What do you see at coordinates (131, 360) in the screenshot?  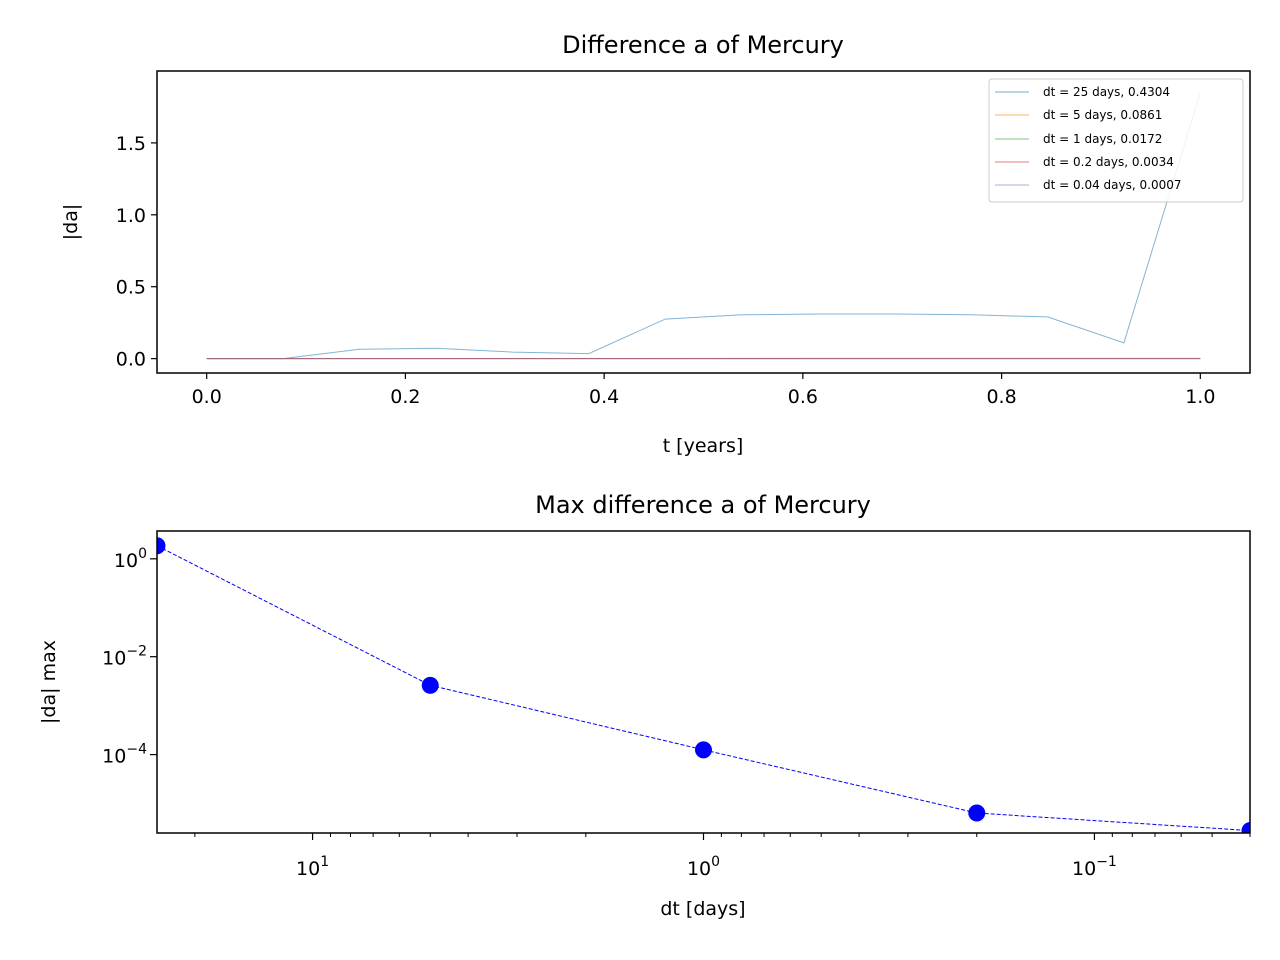 I see `y-tick-label: 0.0` at bounding box center [131, 360].